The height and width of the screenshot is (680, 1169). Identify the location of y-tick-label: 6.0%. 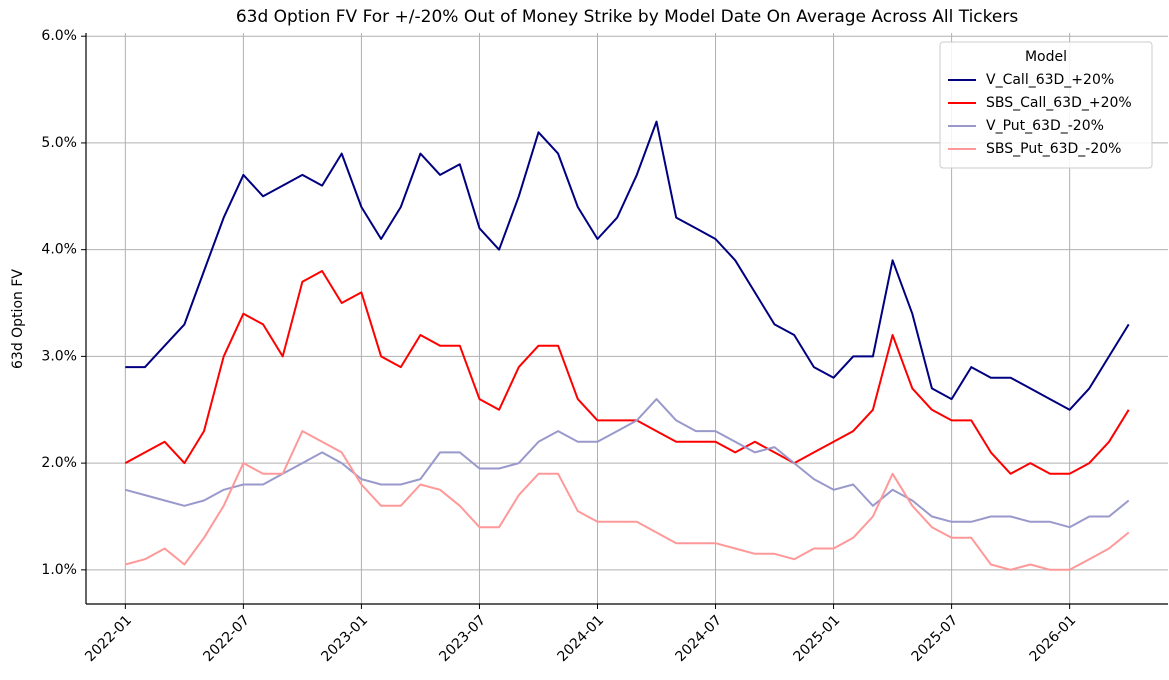
(59, 36).